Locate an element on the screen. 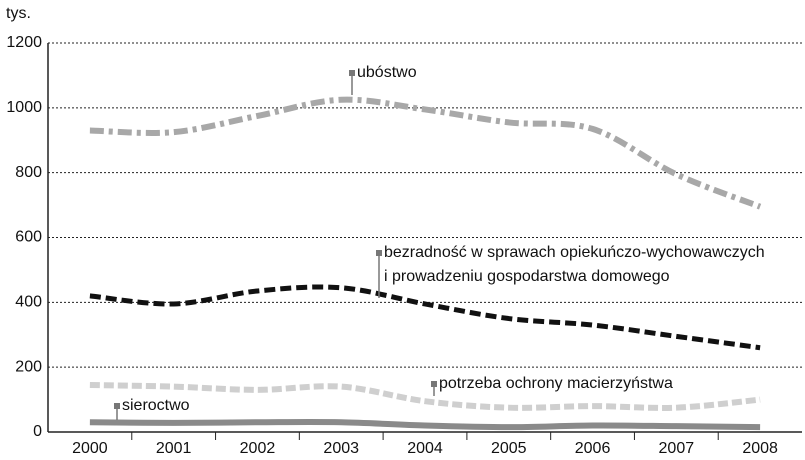  y-tick-label: 600 is located at coordinates (28, 237).